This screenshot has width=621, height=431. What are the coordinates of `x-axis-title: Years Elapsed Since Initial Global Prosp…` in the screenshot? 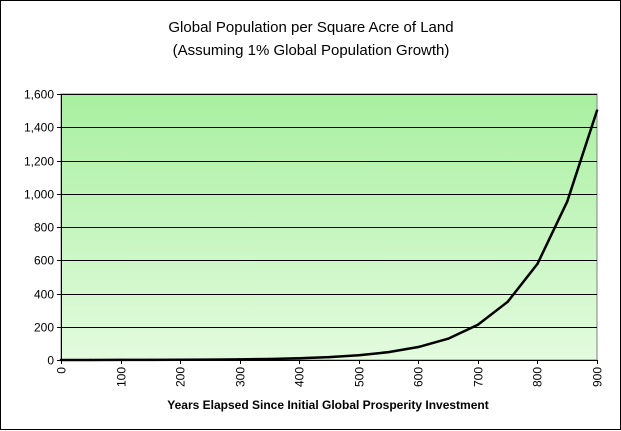 It's located at (327, 405).